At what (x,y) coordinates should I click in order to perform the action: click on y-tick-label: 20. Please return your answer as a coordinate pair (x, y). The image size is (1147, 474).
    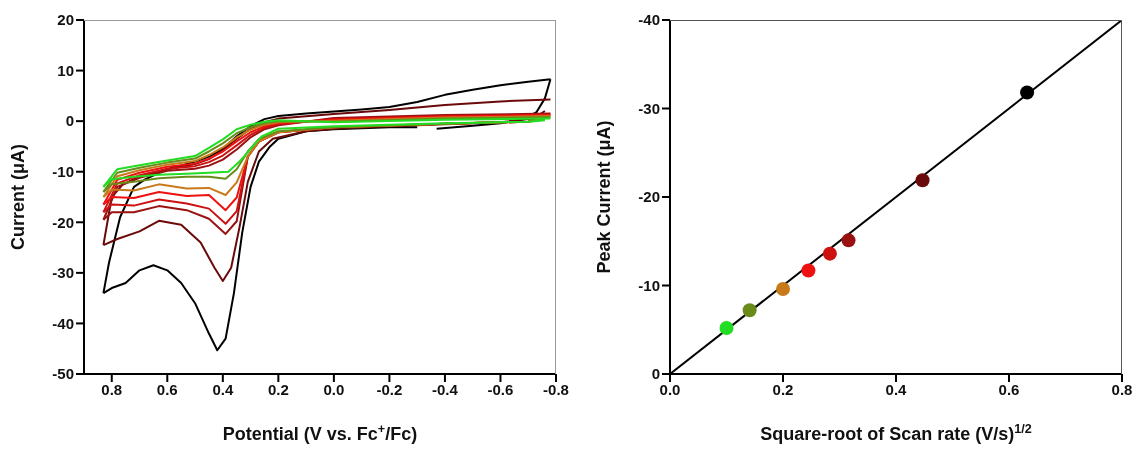
    Looking at the image, I should click on (65, 20).